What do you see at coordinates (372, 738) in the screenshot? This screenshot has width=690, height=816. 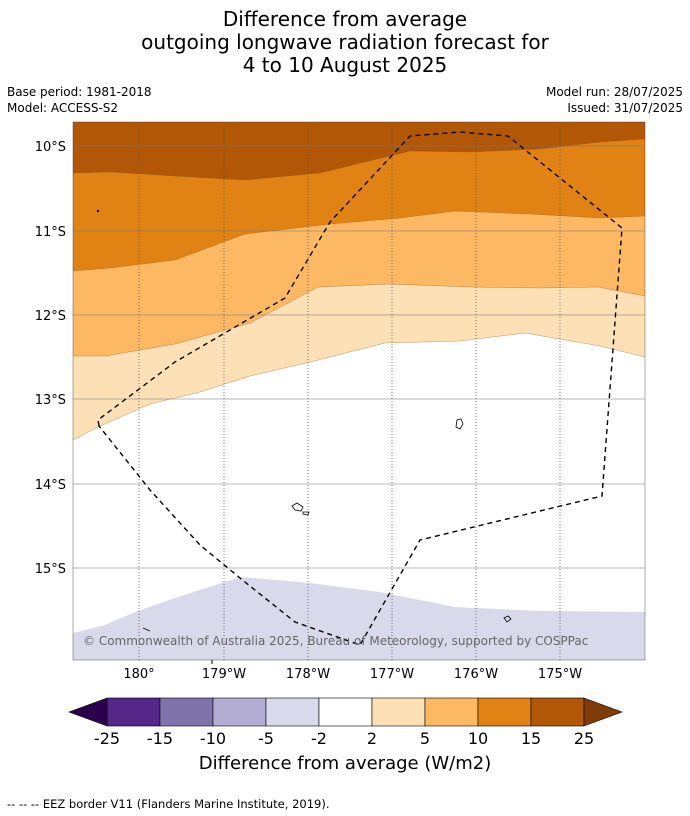 I see `colorbar-tick-label: 2` at bounding box center [372, 738].